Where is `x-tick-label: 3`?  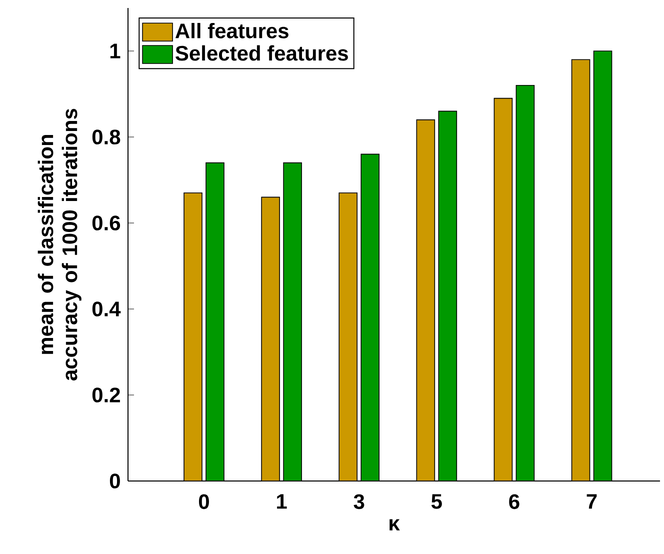 x-tick-label: 3 is located at coordinates (359, 502).